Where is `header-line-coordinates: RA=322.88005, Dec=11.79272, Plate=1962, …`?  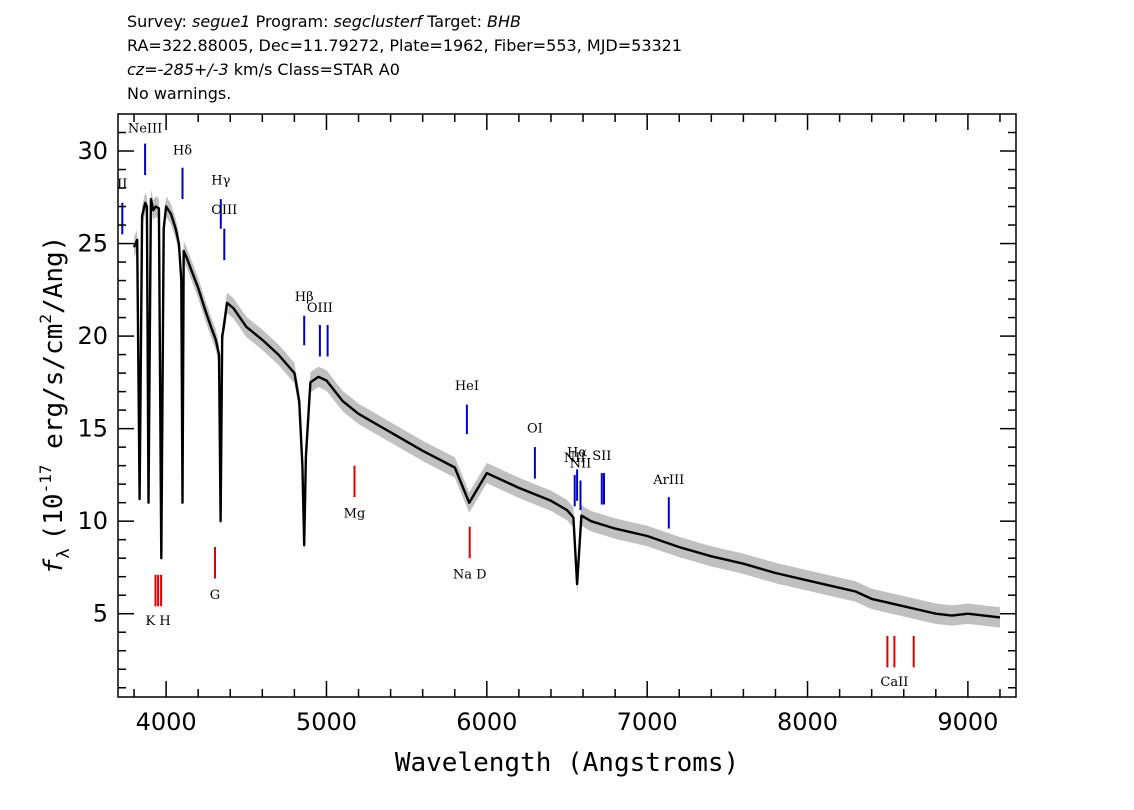 header-line-coordinates: RA=322.88005, Dec=11.79272, Plate=1962, … is located at coordinates (405, 45).